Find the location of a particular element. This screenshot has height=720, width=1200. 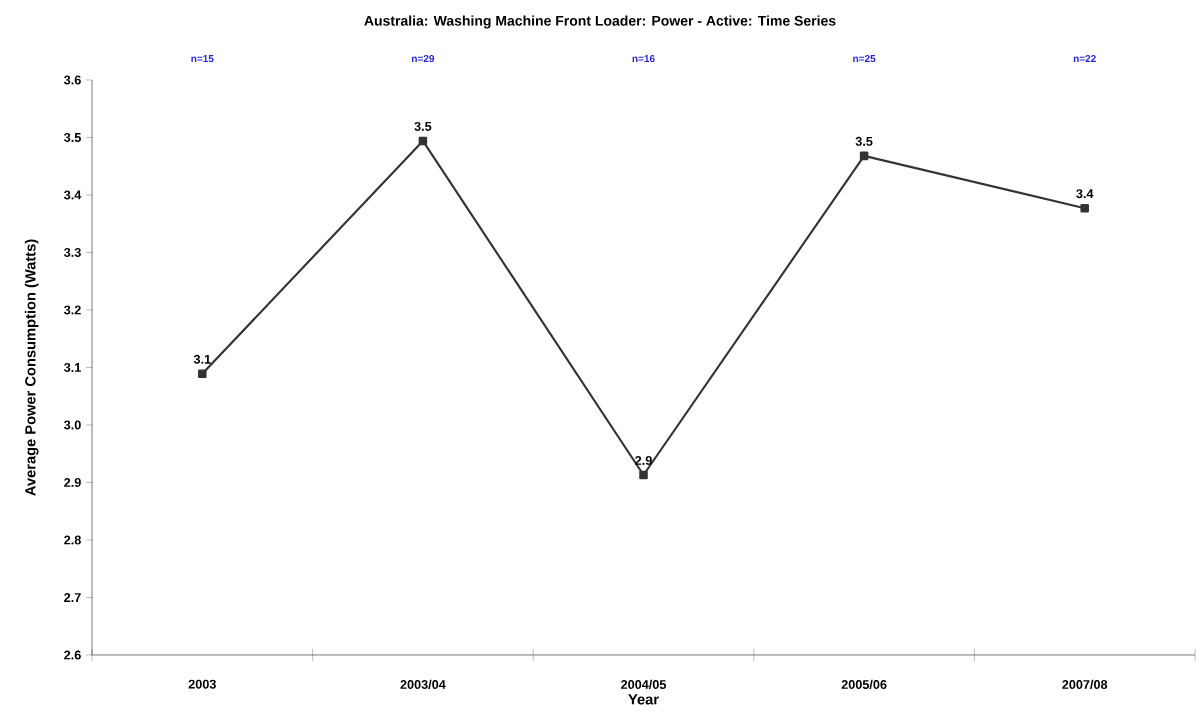

text: 3.1 is located at coordinates (72, 367).